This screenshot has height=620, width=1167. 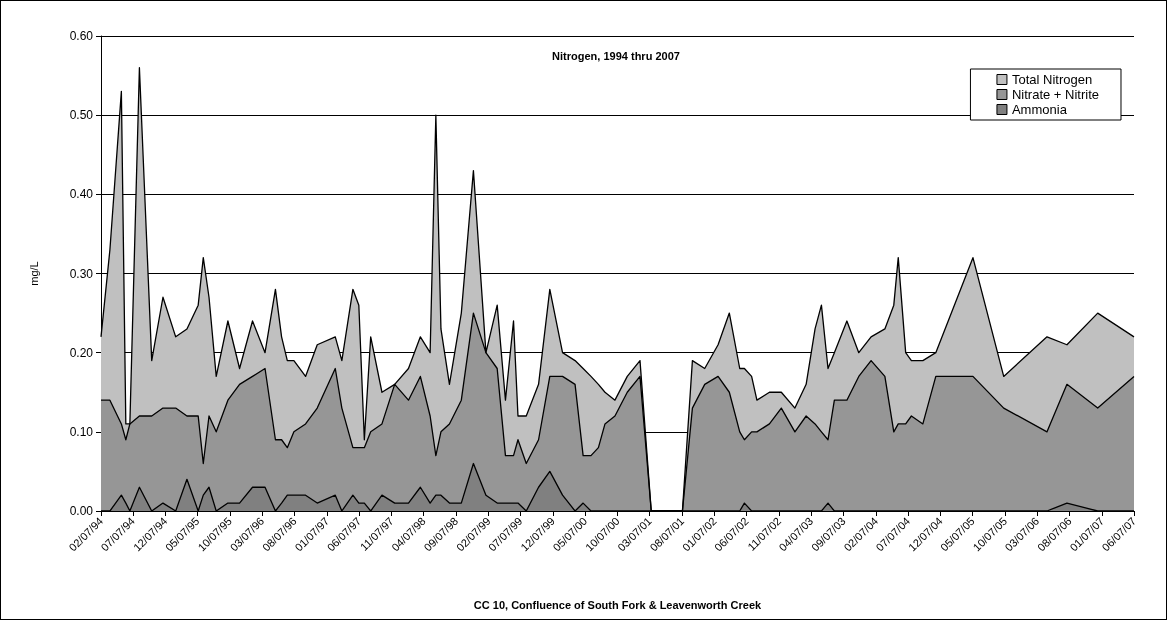 I want to click on text: Nitrogen, 1994 thru 2007, so click(x=616, y=55).